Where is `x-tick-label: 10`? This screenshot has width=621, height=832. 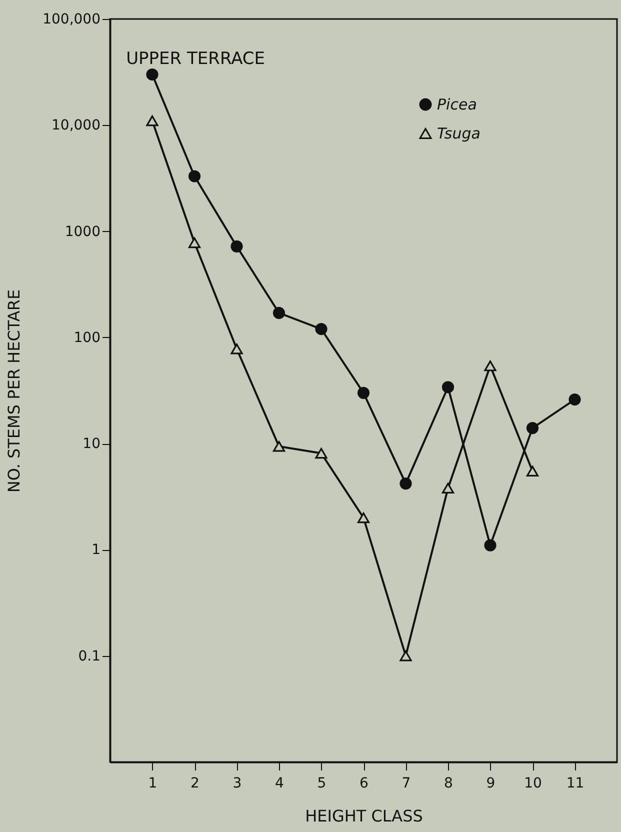 x-tick-label: 10 is located at coordinates (533, 784).